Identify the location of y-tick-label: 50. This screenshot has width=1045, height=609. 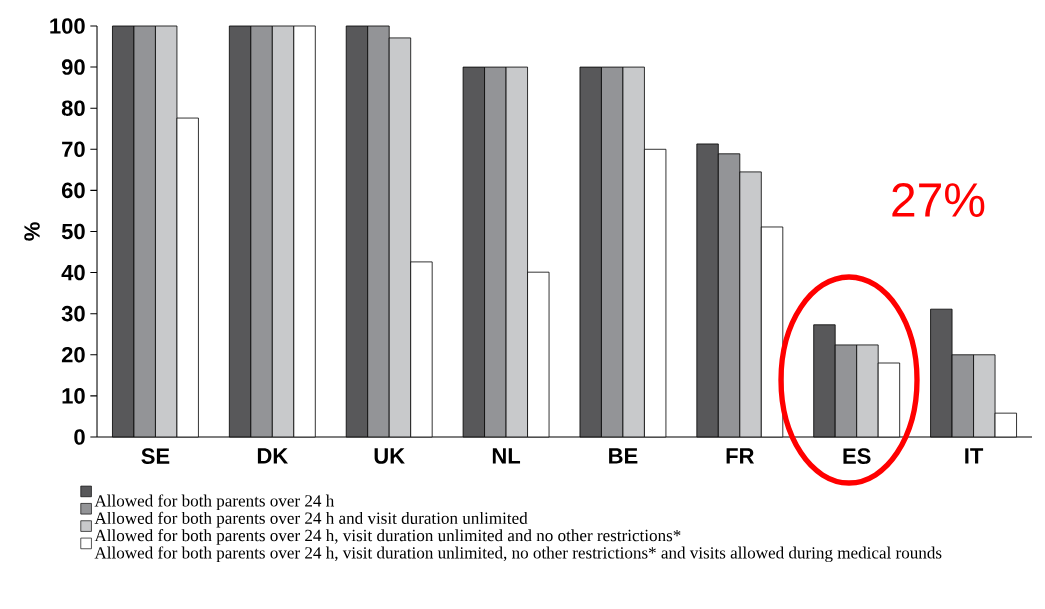
(73, 231).